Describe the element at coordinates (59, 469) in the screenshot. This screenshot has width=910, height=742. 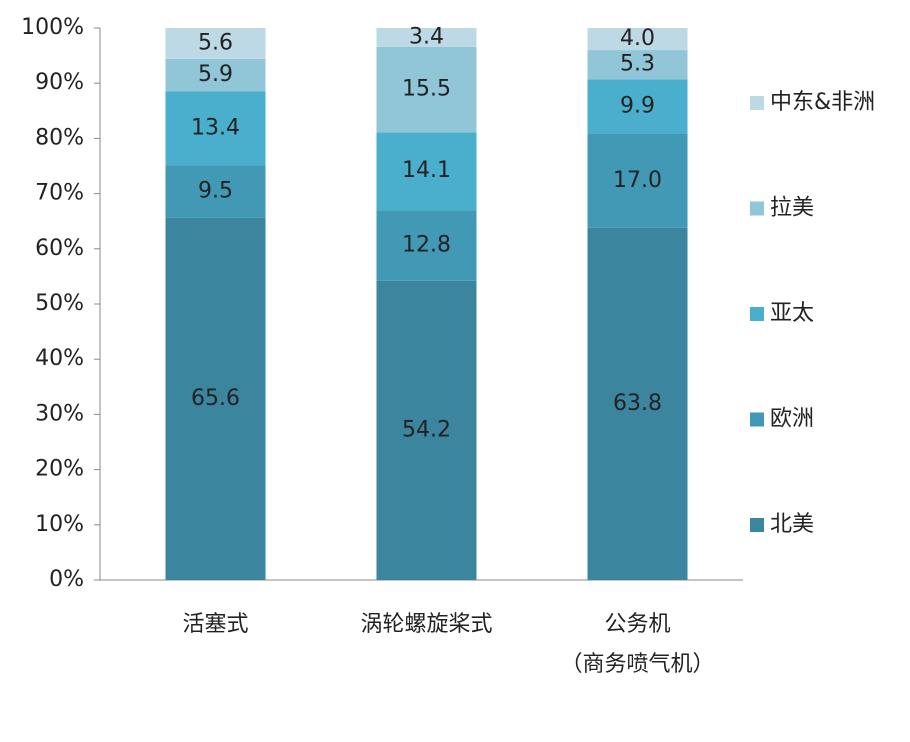
I see `y-tick-label: 20%` at that location.